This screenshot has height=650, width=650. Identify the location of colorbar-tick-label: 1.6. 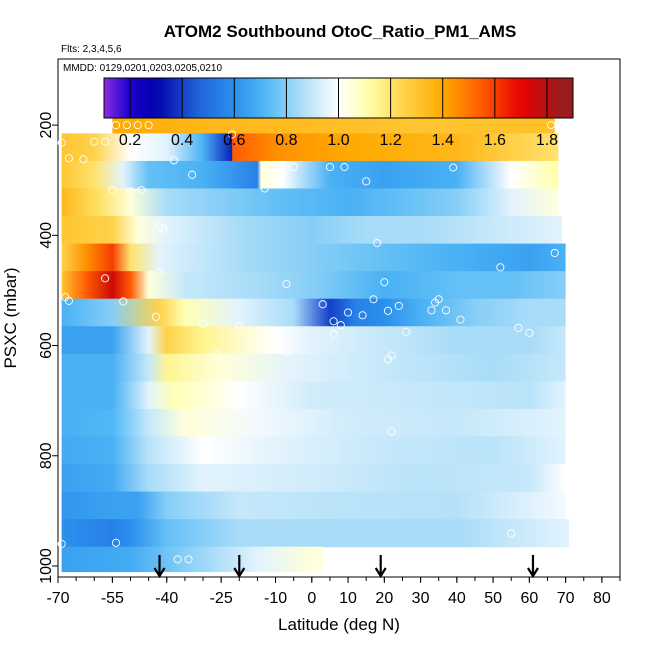
(495, 140).